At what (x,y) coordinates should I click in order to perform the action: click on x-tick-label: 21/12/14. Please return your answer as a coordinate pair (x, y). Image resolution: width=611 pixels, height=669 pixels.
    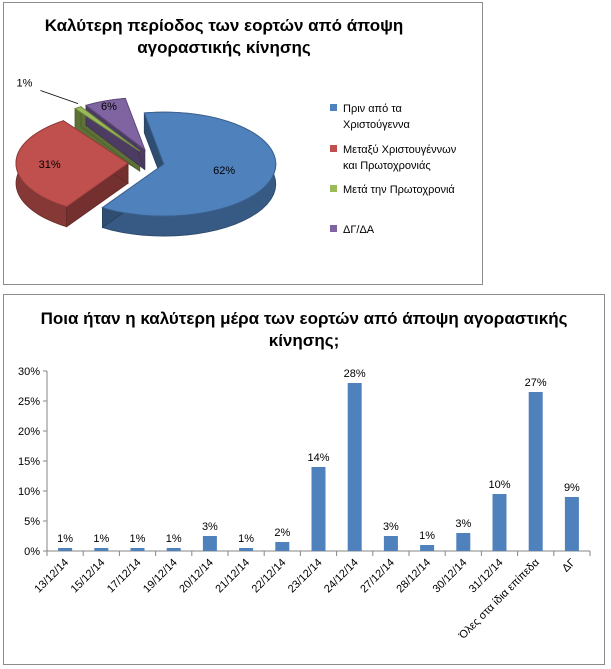
    Looking at the image, I should click on (232, 576).